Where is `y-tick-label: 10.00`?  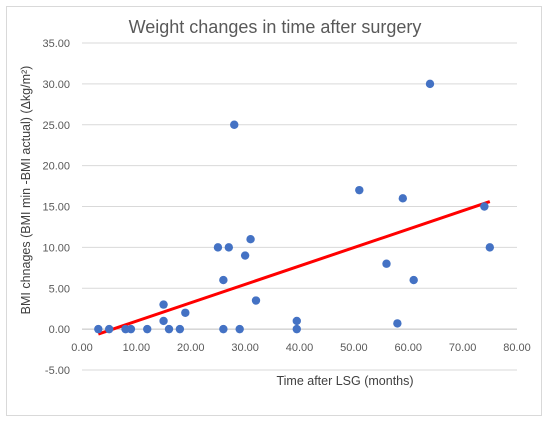 y-tick-label: 10.00 is located at coordinates (56, 248).